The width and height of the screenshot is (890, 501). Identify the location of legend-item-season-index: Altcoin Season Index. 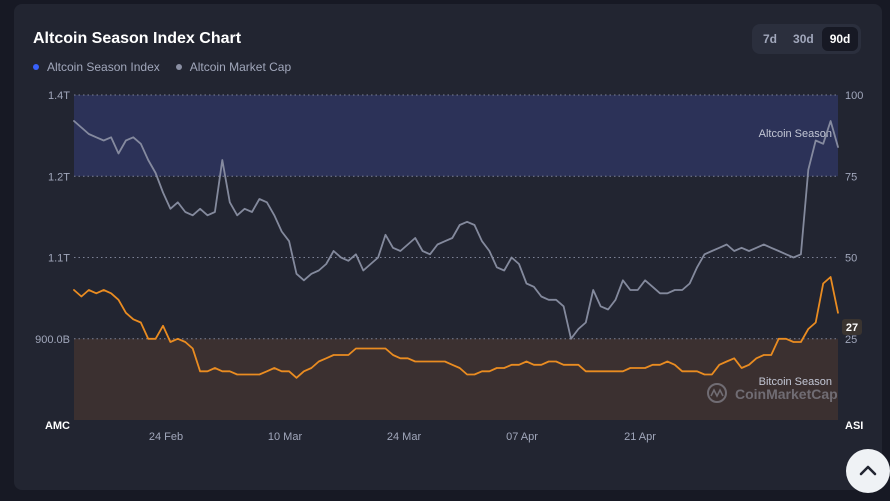
(96, 67).